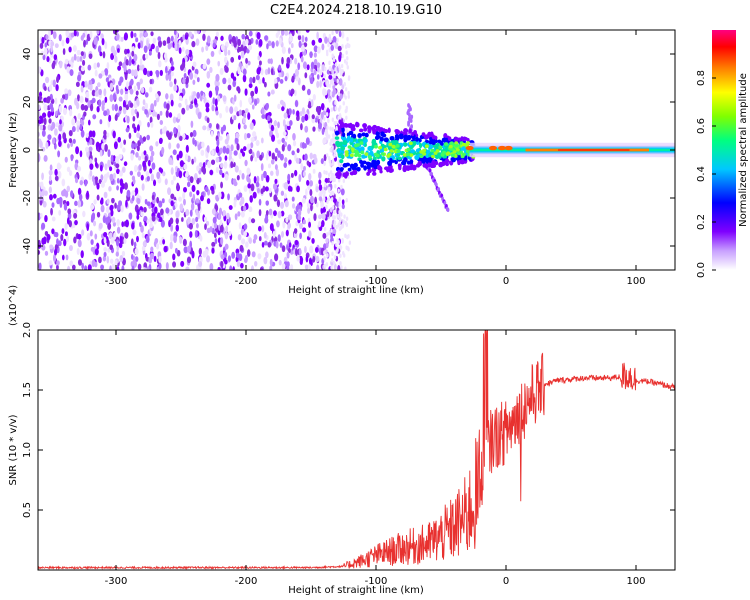 The height and width of the screenshot is (600, 750). I want to click on heatmap-signal-spot, so click(508, 148).